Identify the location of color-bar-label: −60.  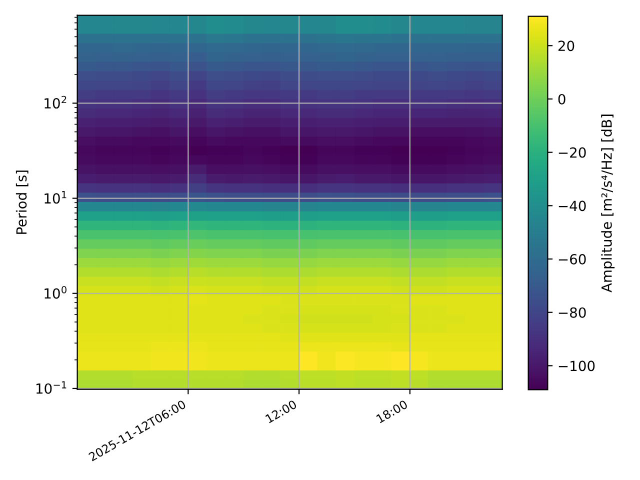
(572, 259).